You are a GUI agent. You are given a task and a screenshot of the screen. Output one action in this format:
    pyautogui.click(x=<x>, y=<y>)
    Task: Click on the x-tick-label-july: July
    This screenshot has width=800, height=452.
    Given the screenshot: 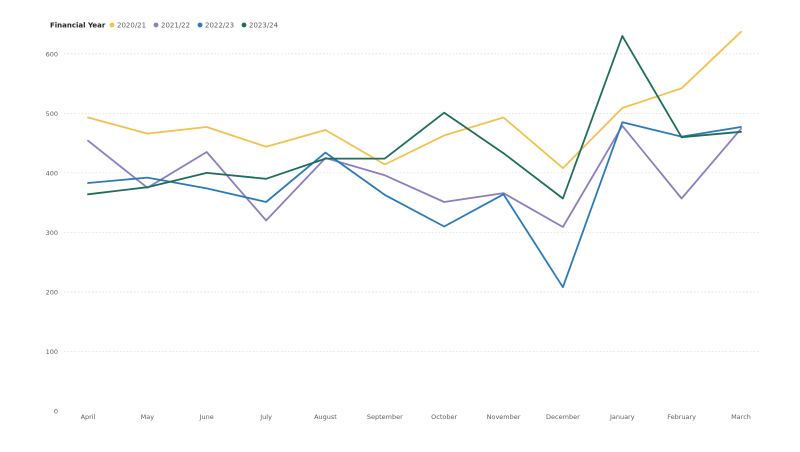 What is the action you would take?
    pyautogui.click(x=265, y=417)
    